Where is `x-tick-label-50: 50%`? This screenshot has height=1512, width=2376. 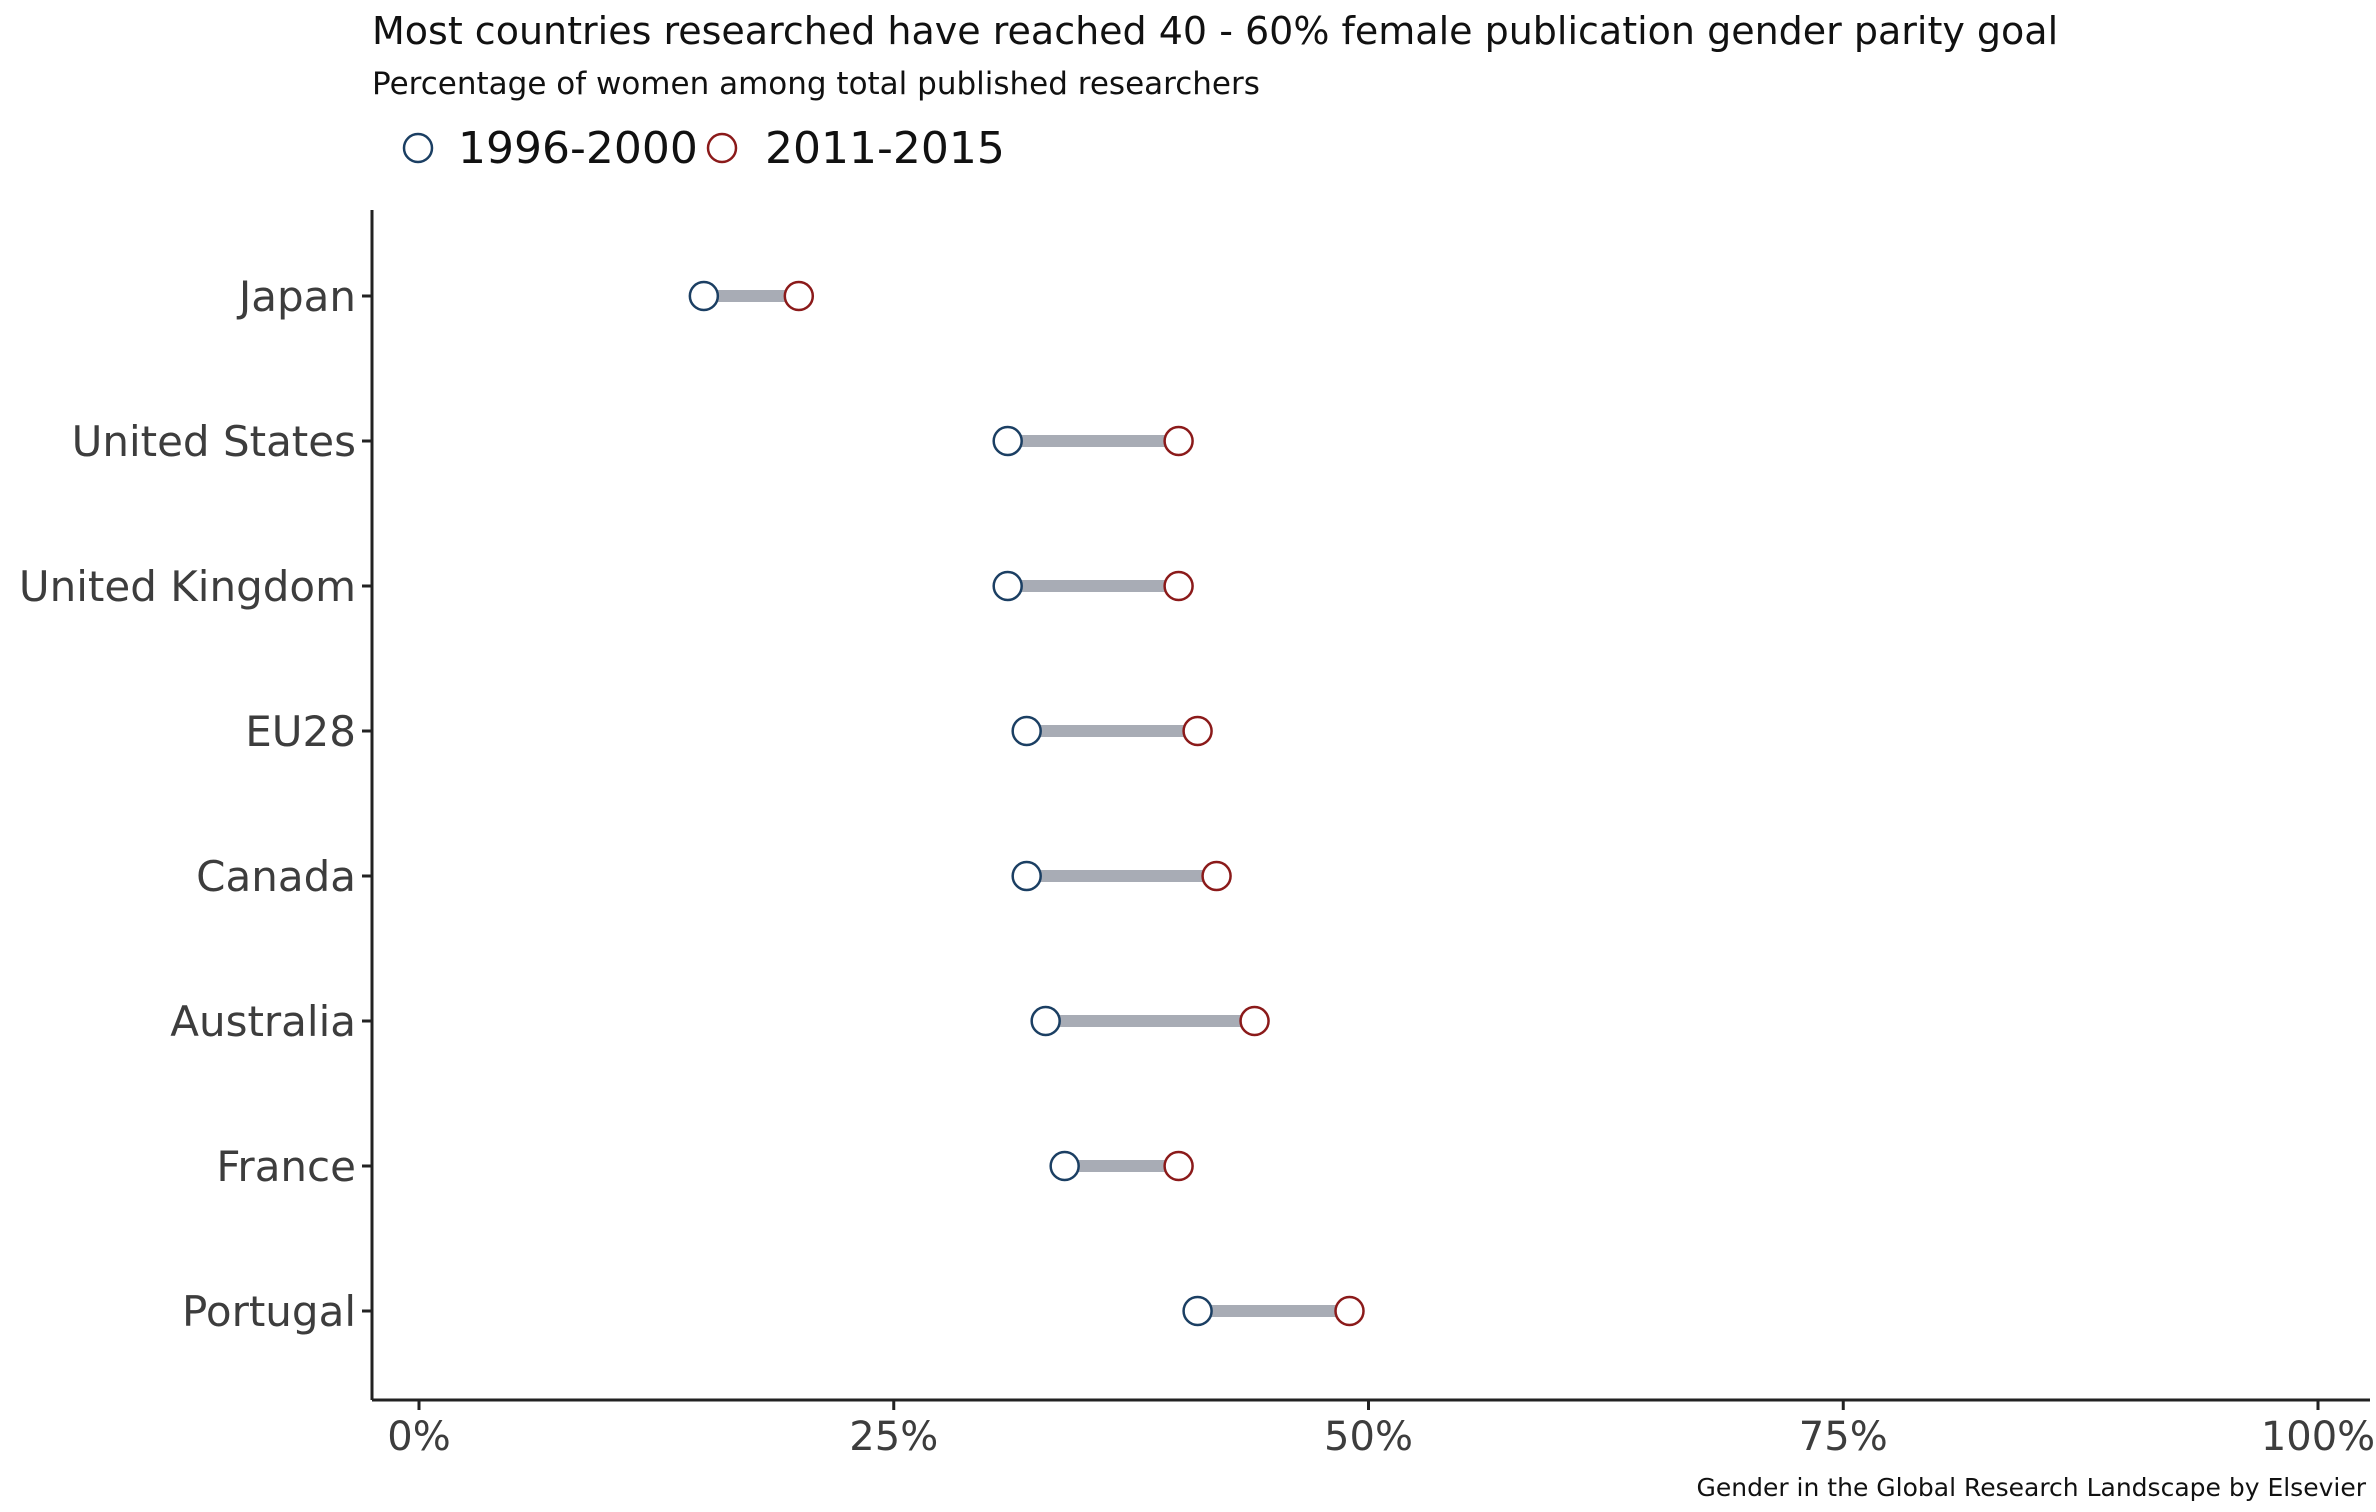
x-tick-label-50: 50% is located at coordinates (1368, 1437).